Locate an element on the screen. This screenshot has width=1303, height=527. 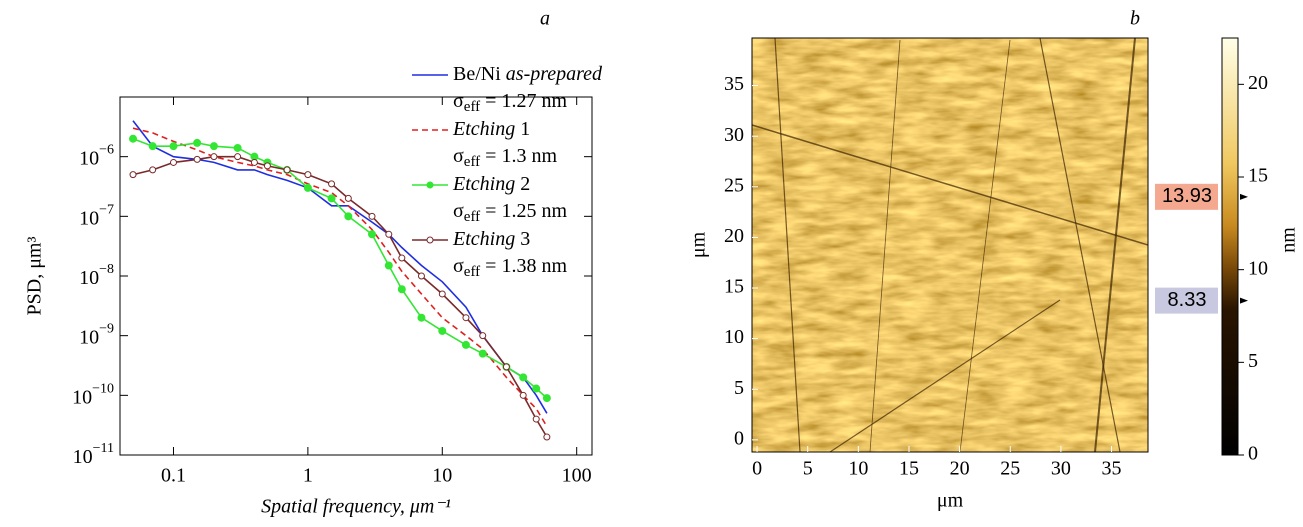
colorbar-tick-label: 15 is located at coordinates (1258, 176).